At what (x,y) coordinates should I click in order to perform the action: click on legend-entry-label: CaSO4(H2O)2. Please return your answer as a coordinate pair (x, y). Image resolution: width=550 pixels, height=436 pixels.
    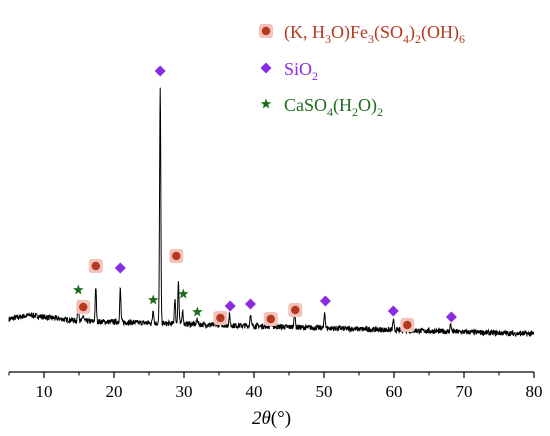
    Looking at the image, I should click on (333, 107).